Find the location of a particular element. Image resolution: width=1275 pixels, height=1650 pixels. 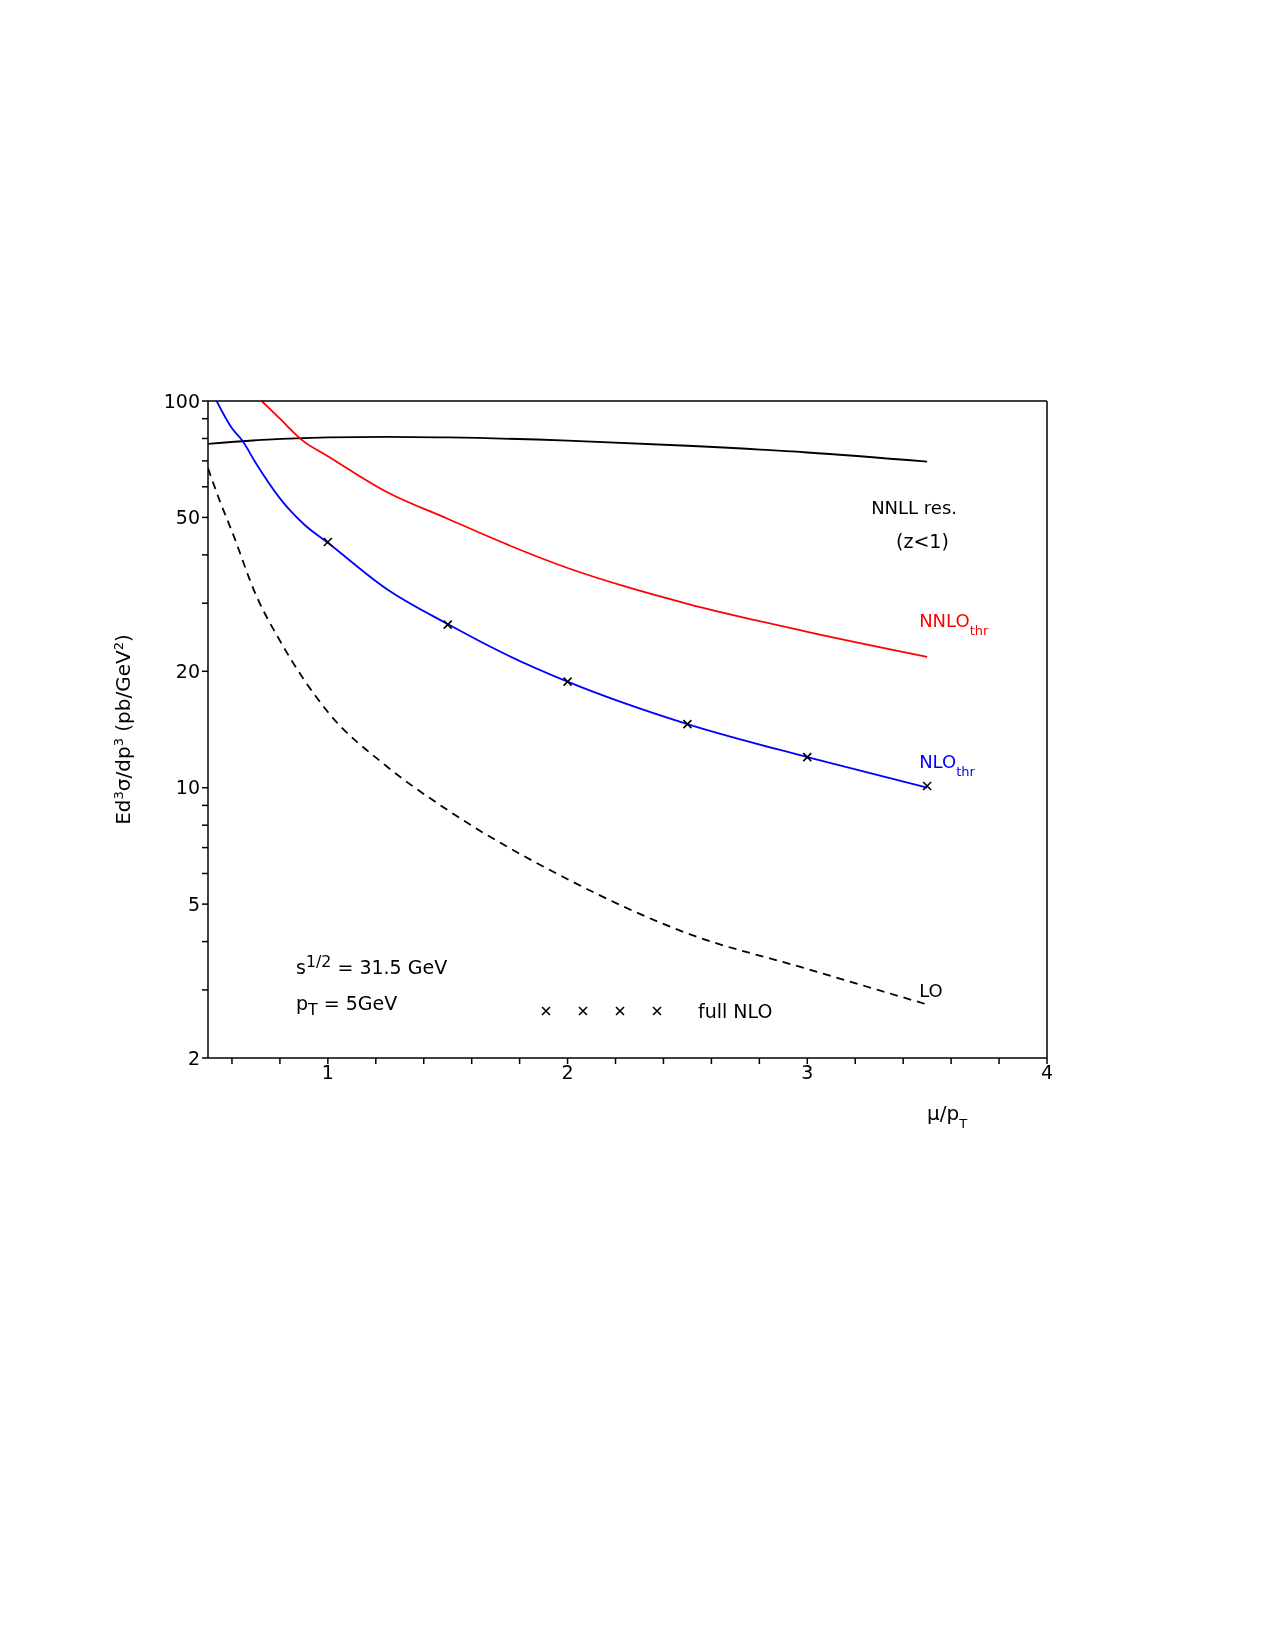

y-tick-label: 10 is located at coordinates (187, 787).